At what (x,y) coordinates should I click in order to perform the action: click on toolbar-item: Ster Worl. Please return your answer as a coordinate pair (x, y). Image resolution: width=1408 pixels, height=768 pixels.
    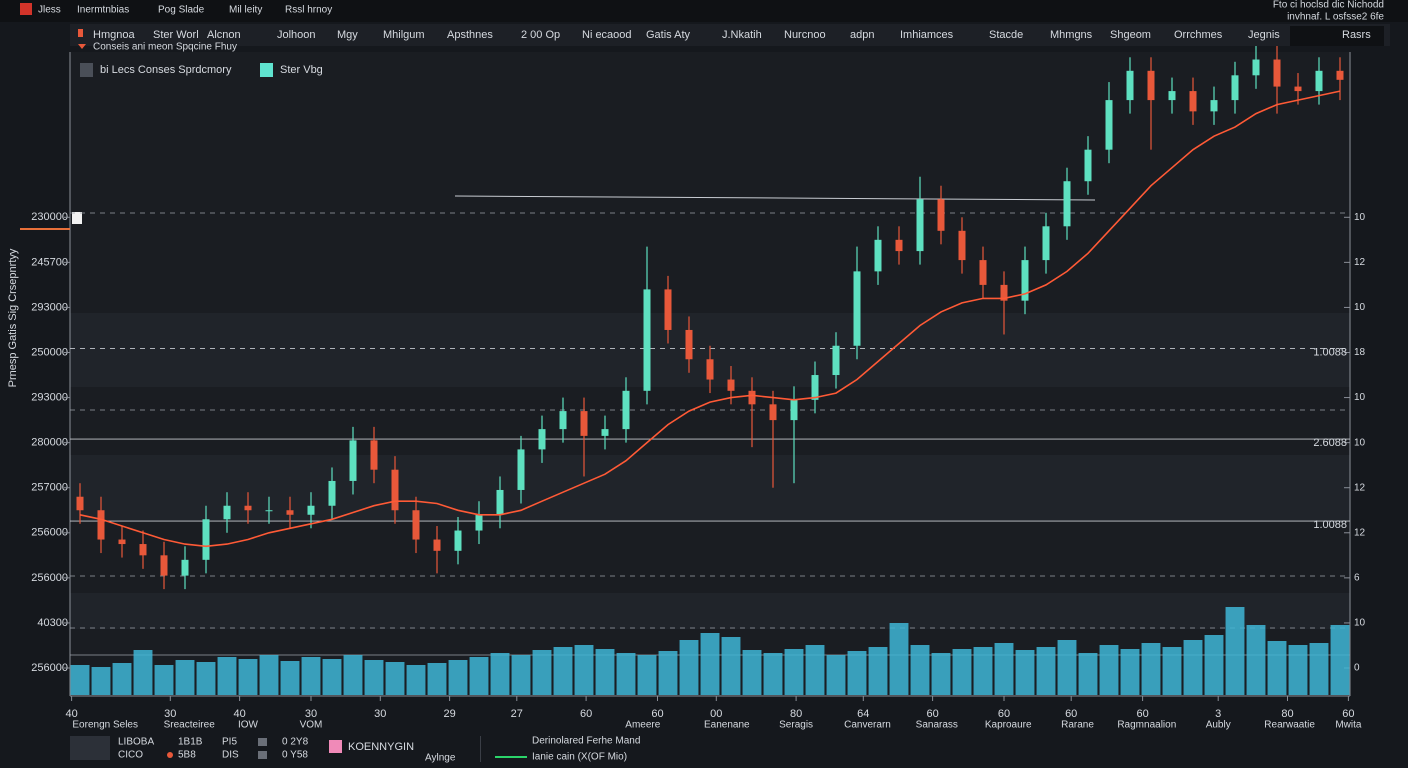
    Looking at the image, I should click on (176, 35).